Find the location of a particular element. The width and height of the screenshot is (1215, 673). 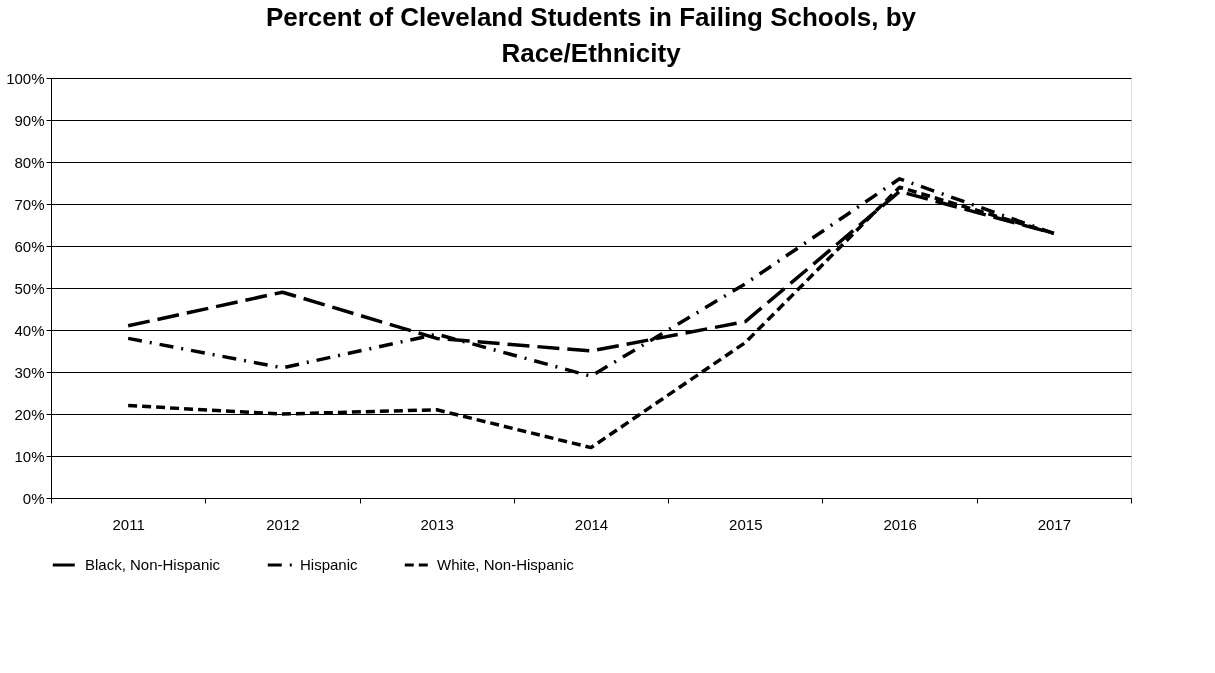

y-tick-label: 100% is located at coordinates (25, 78).